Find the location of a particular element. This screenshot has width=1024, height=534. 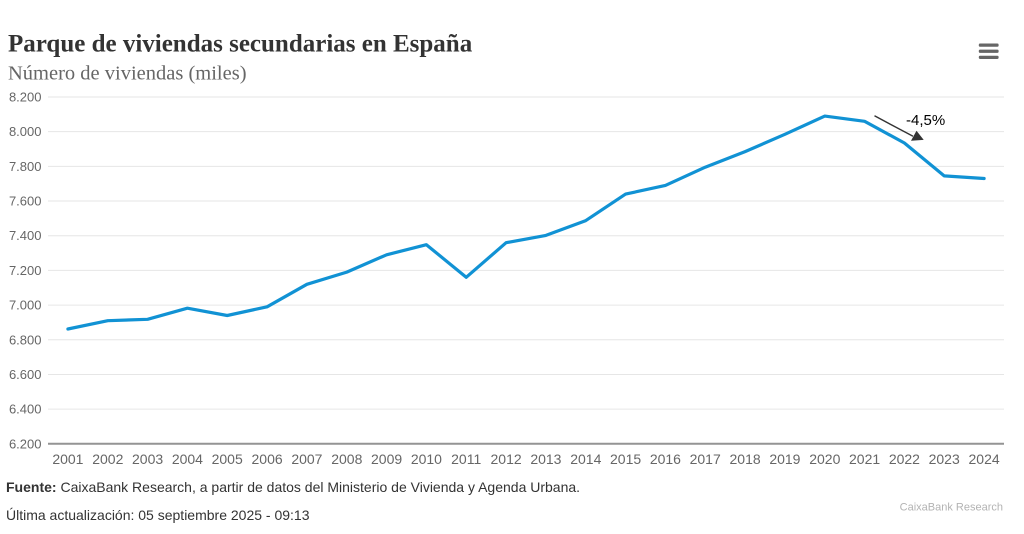

svg-text: 2001 is located at coordinates (67, 459).